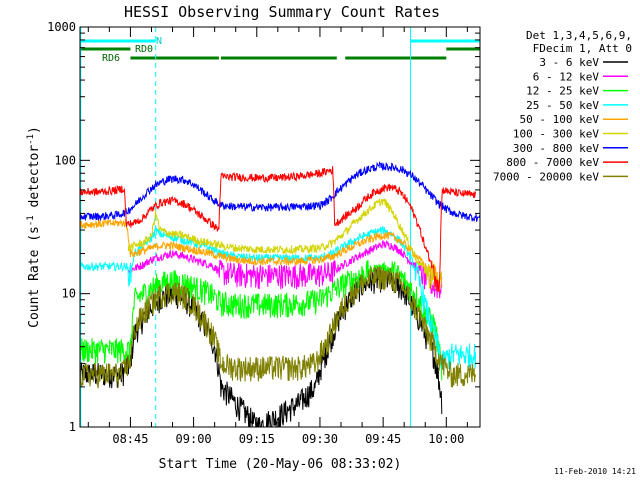 The height and width of the screenshot is (480, 640). What do you see at coordinates (130, 439) in the screenshot?
I see `x-tick-label: 08:45` at bounding box center [130, 439].